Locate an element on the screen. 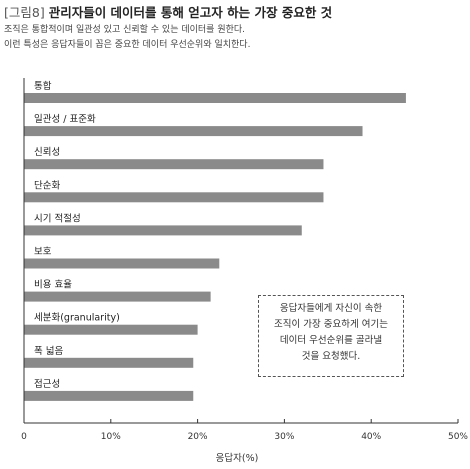  category-label: 신뢰성 is located at coordinates (47, 152).